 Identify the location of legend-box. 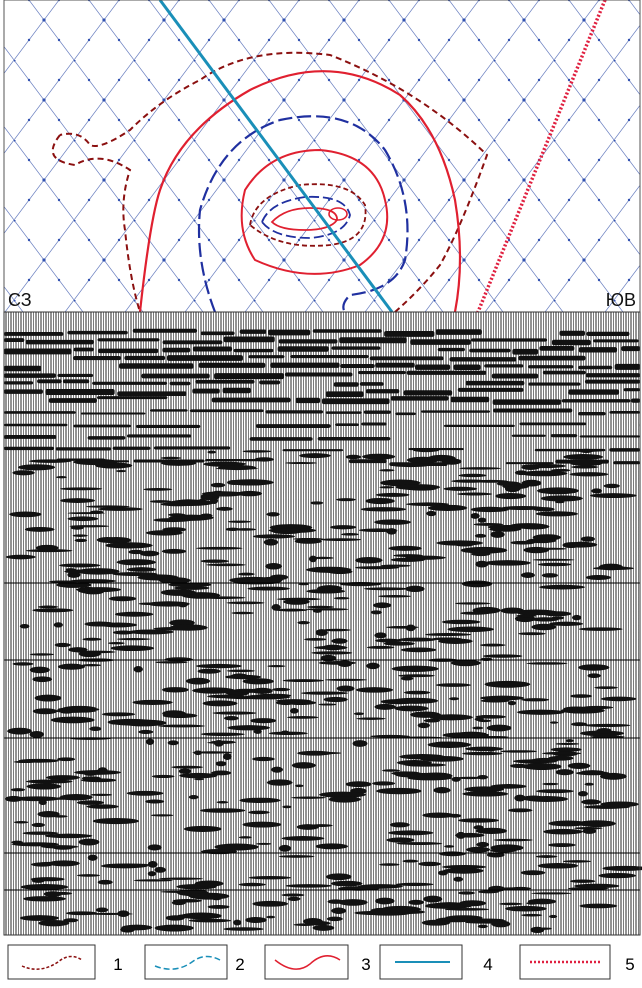
(186, 962).